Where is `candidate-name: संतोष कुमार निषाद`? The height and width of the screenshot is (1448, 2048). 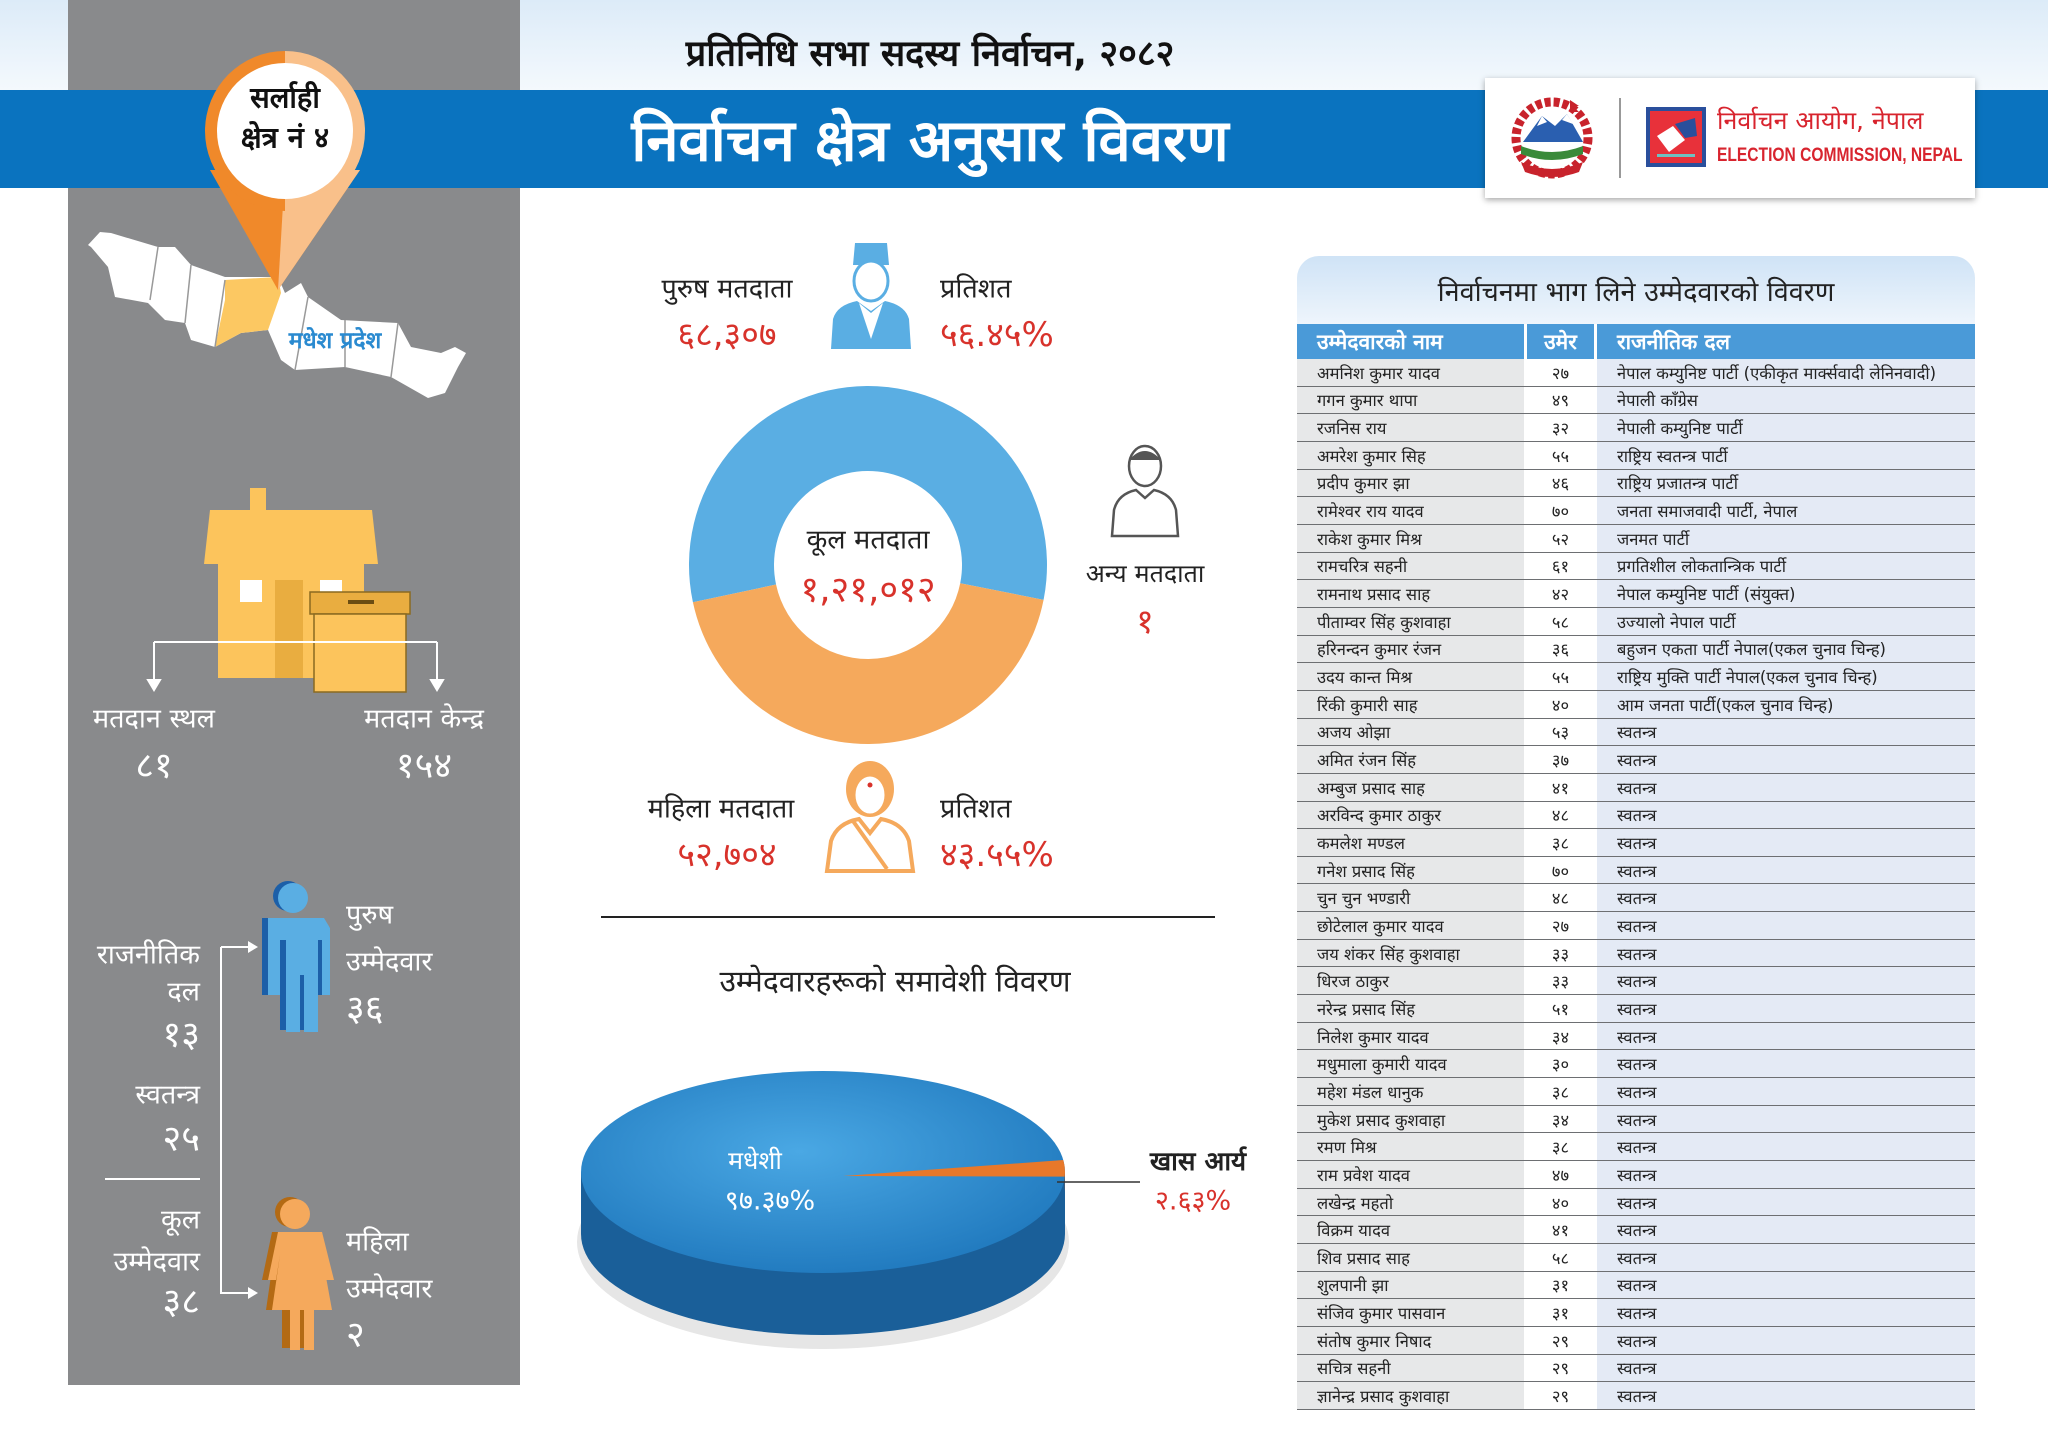
candidate-name: संतोष कुमार निषाद is located at coordinates (1410, 1340).